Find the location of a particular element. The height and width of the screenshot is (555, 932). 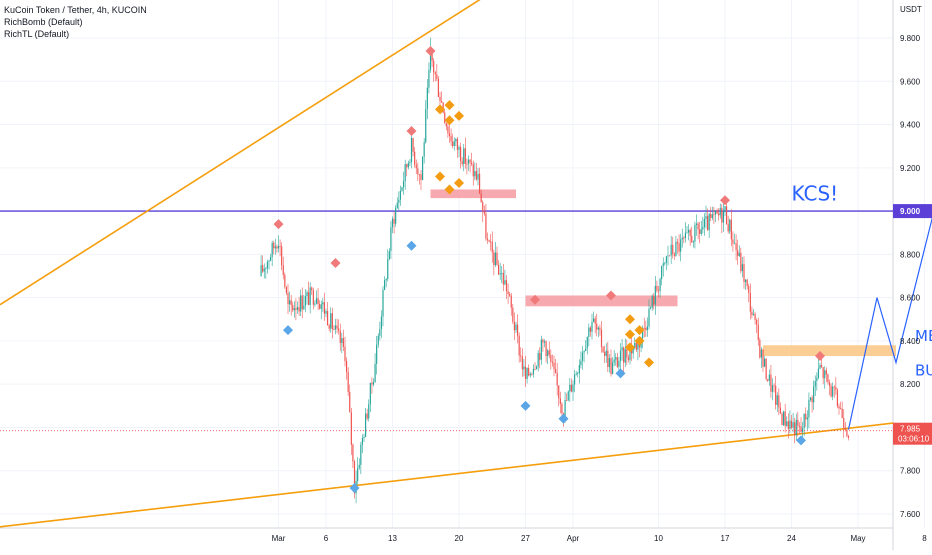

last-price-label: 7.985 is located at coordinates (910, 429).